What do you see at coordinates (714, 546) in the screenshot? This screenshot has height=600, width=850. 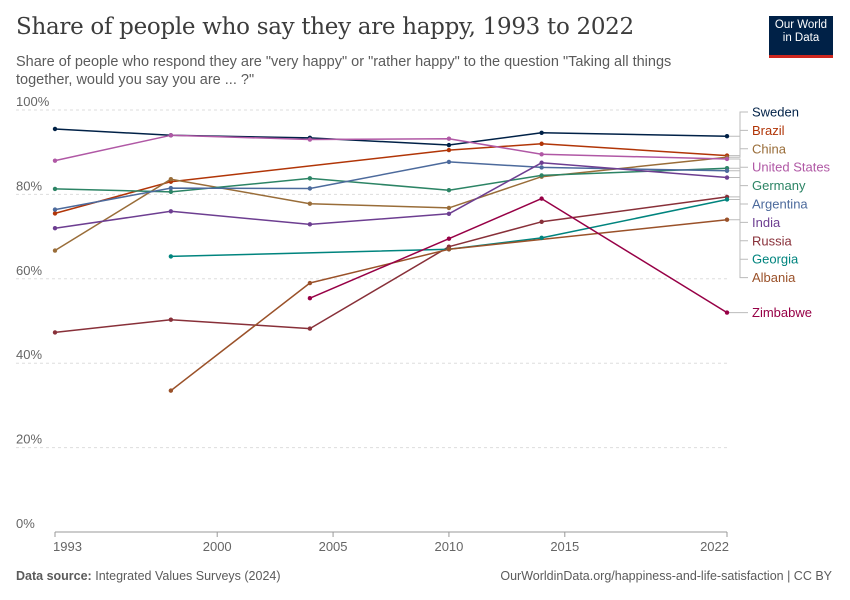 I see `x-tick-label: 2022` at bounding box center [714, 546].